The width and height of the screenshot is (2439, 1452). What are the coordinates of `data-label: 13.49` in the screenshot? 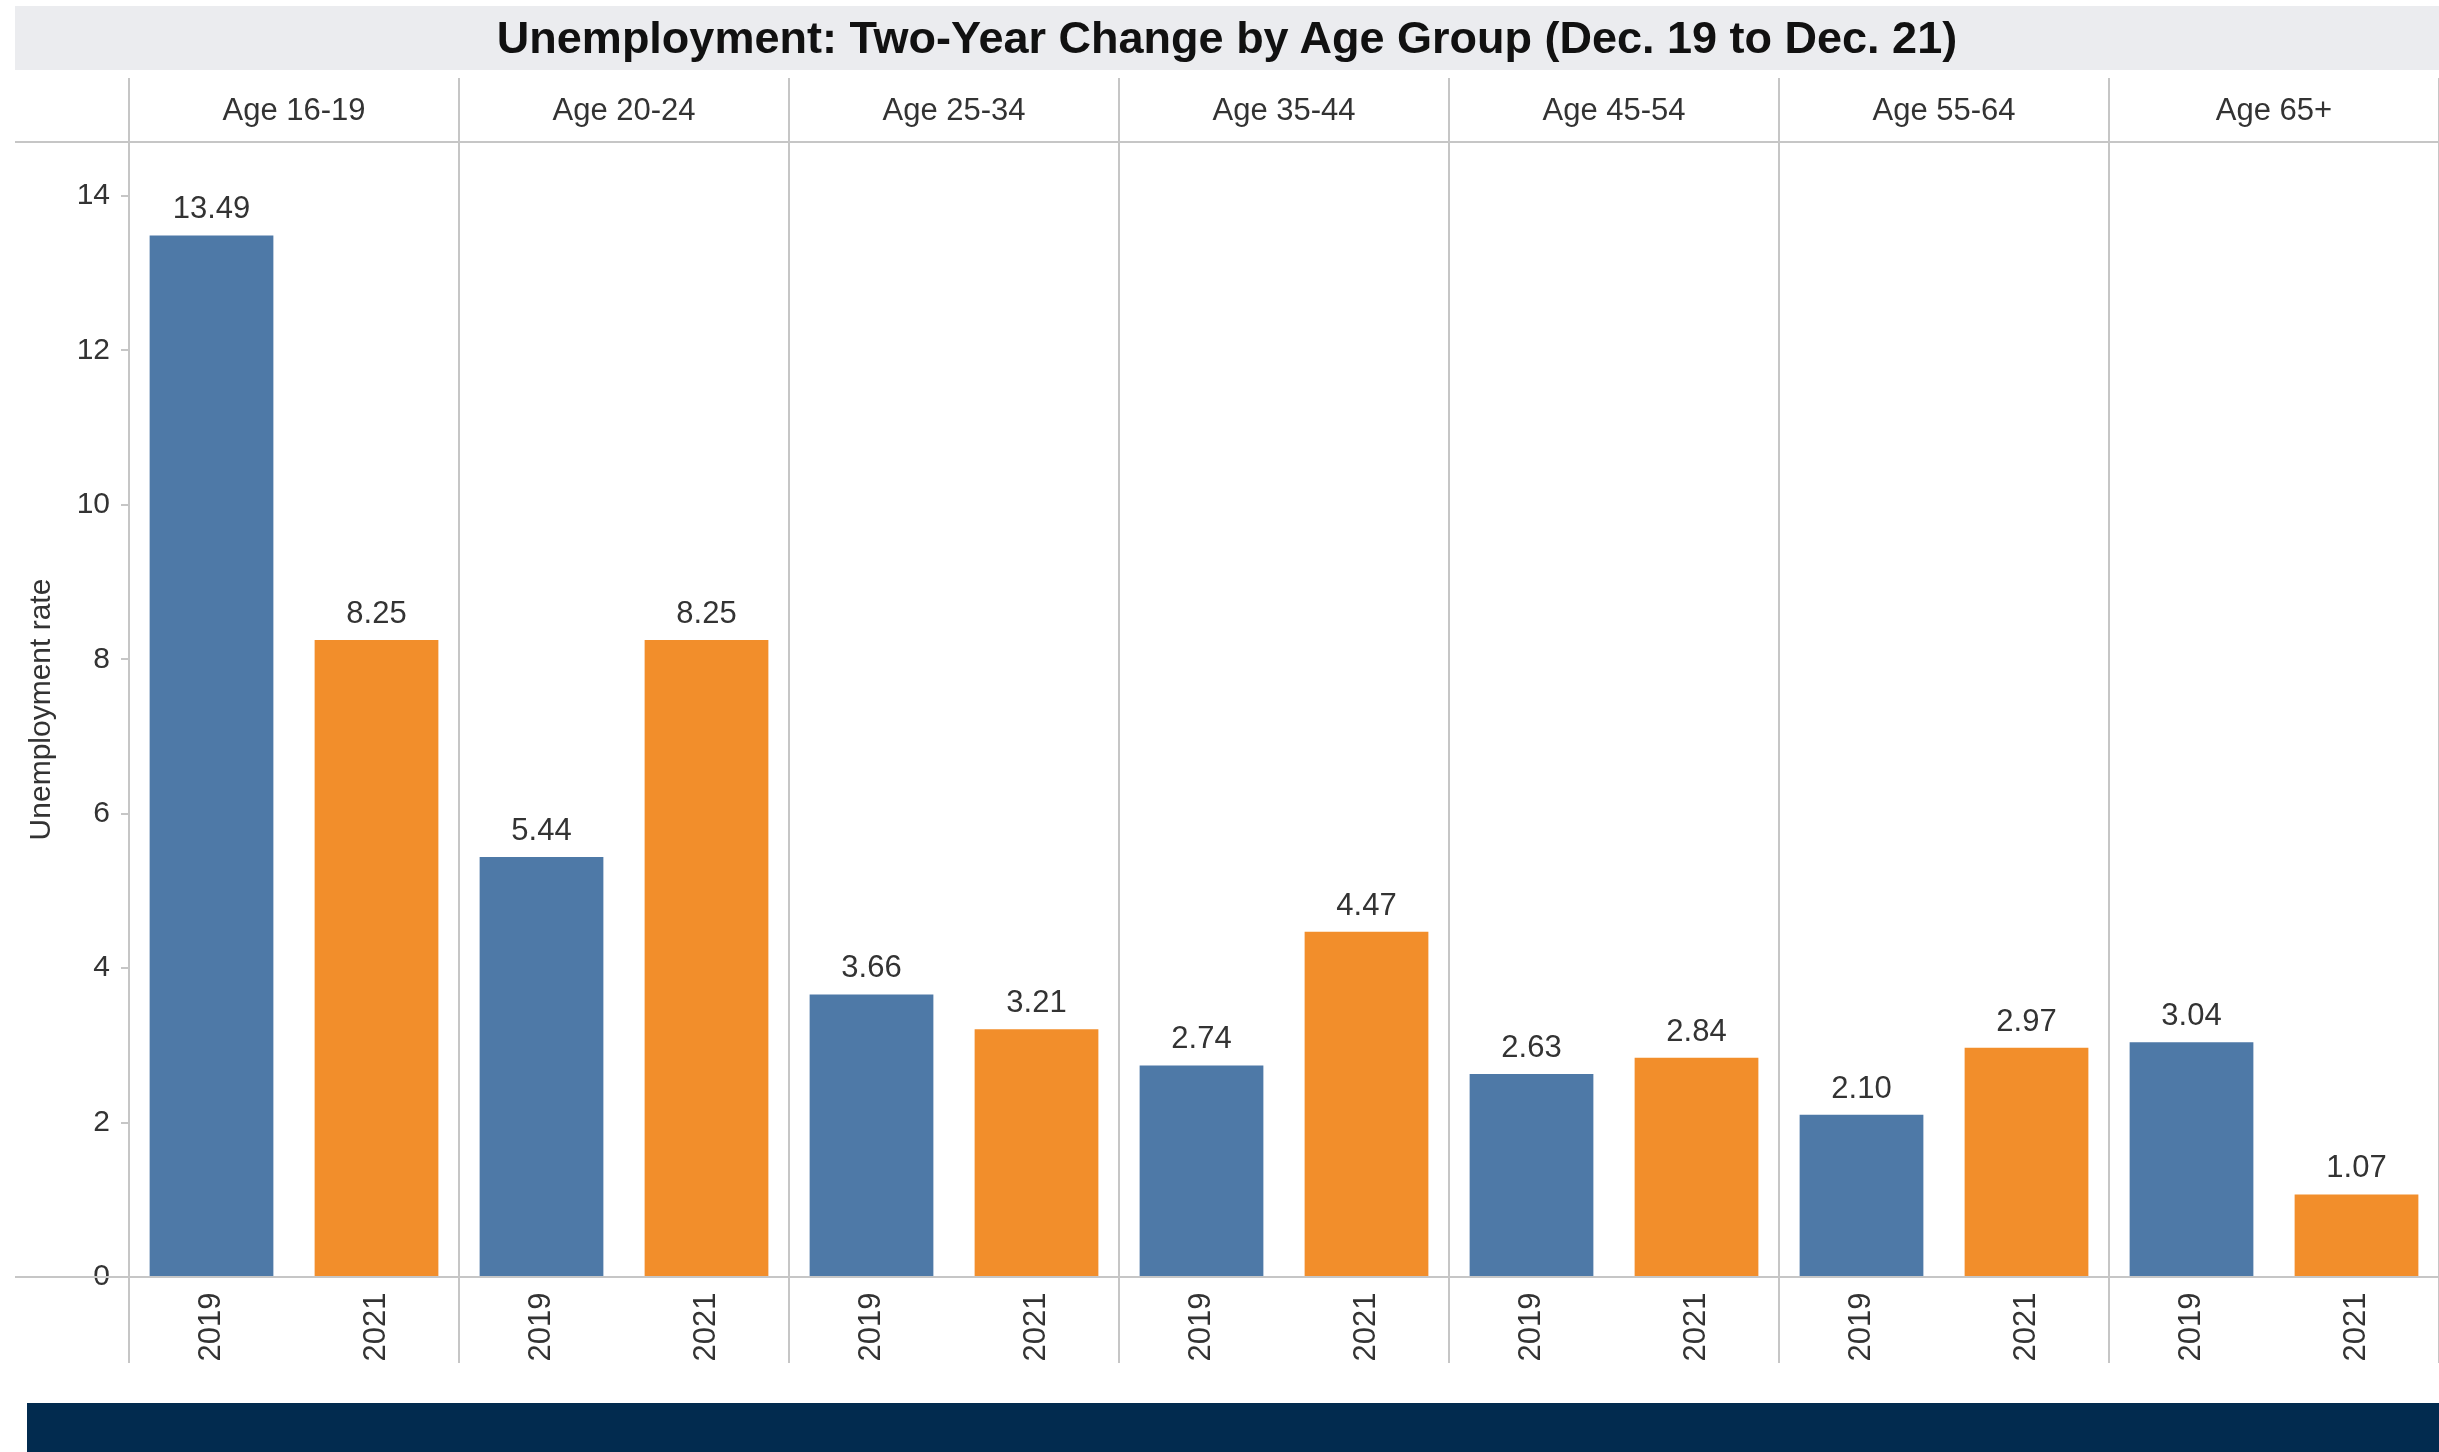 It's located at (211, 208).